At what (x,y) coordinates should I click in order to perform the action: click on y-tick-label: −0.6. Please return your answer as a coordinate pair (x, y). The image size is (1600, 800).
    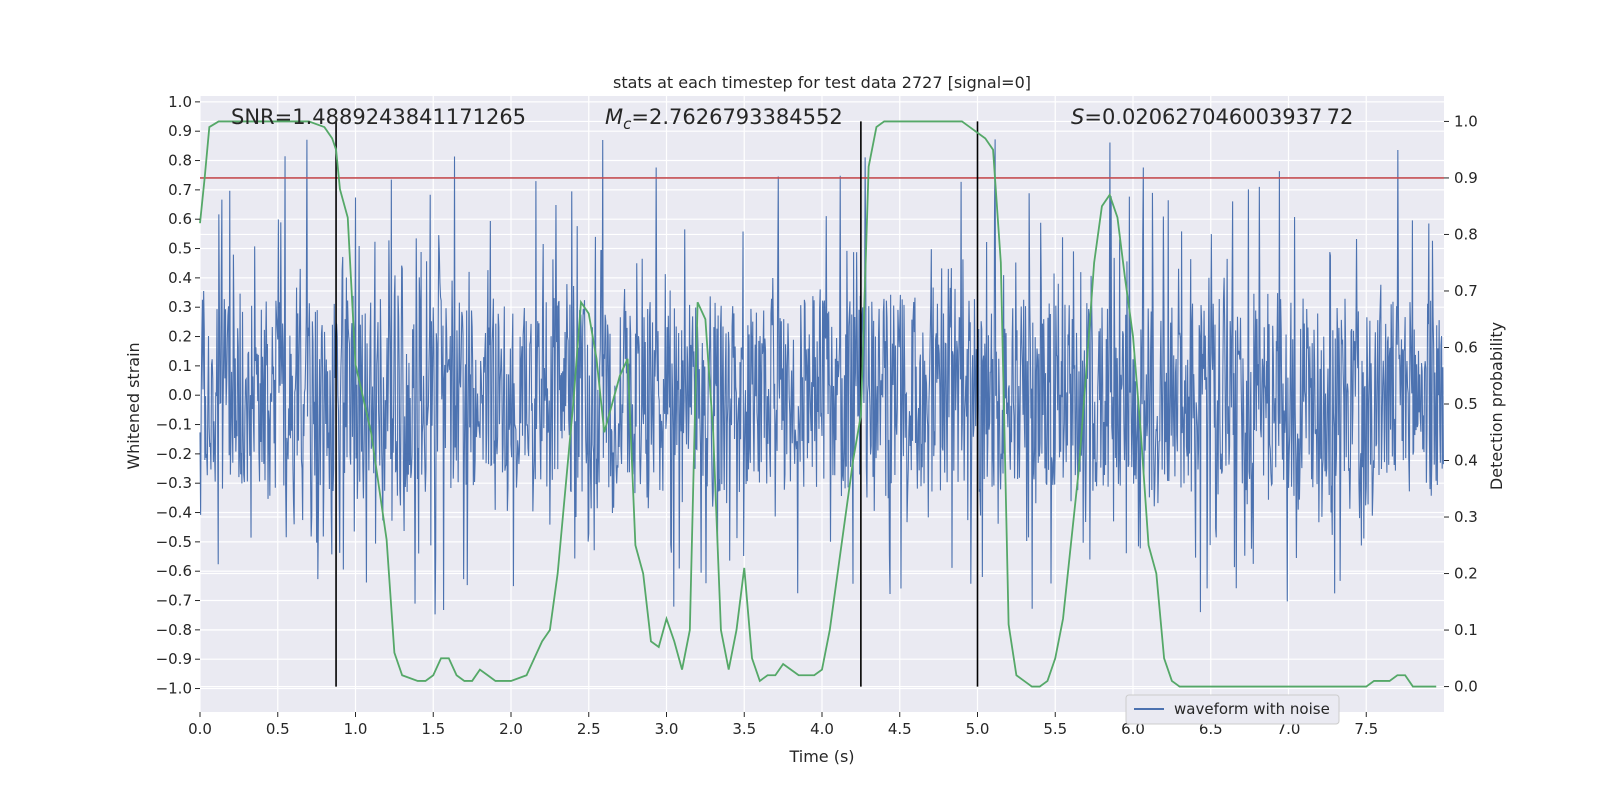
    Looking at the image, I should click on (174, 571).